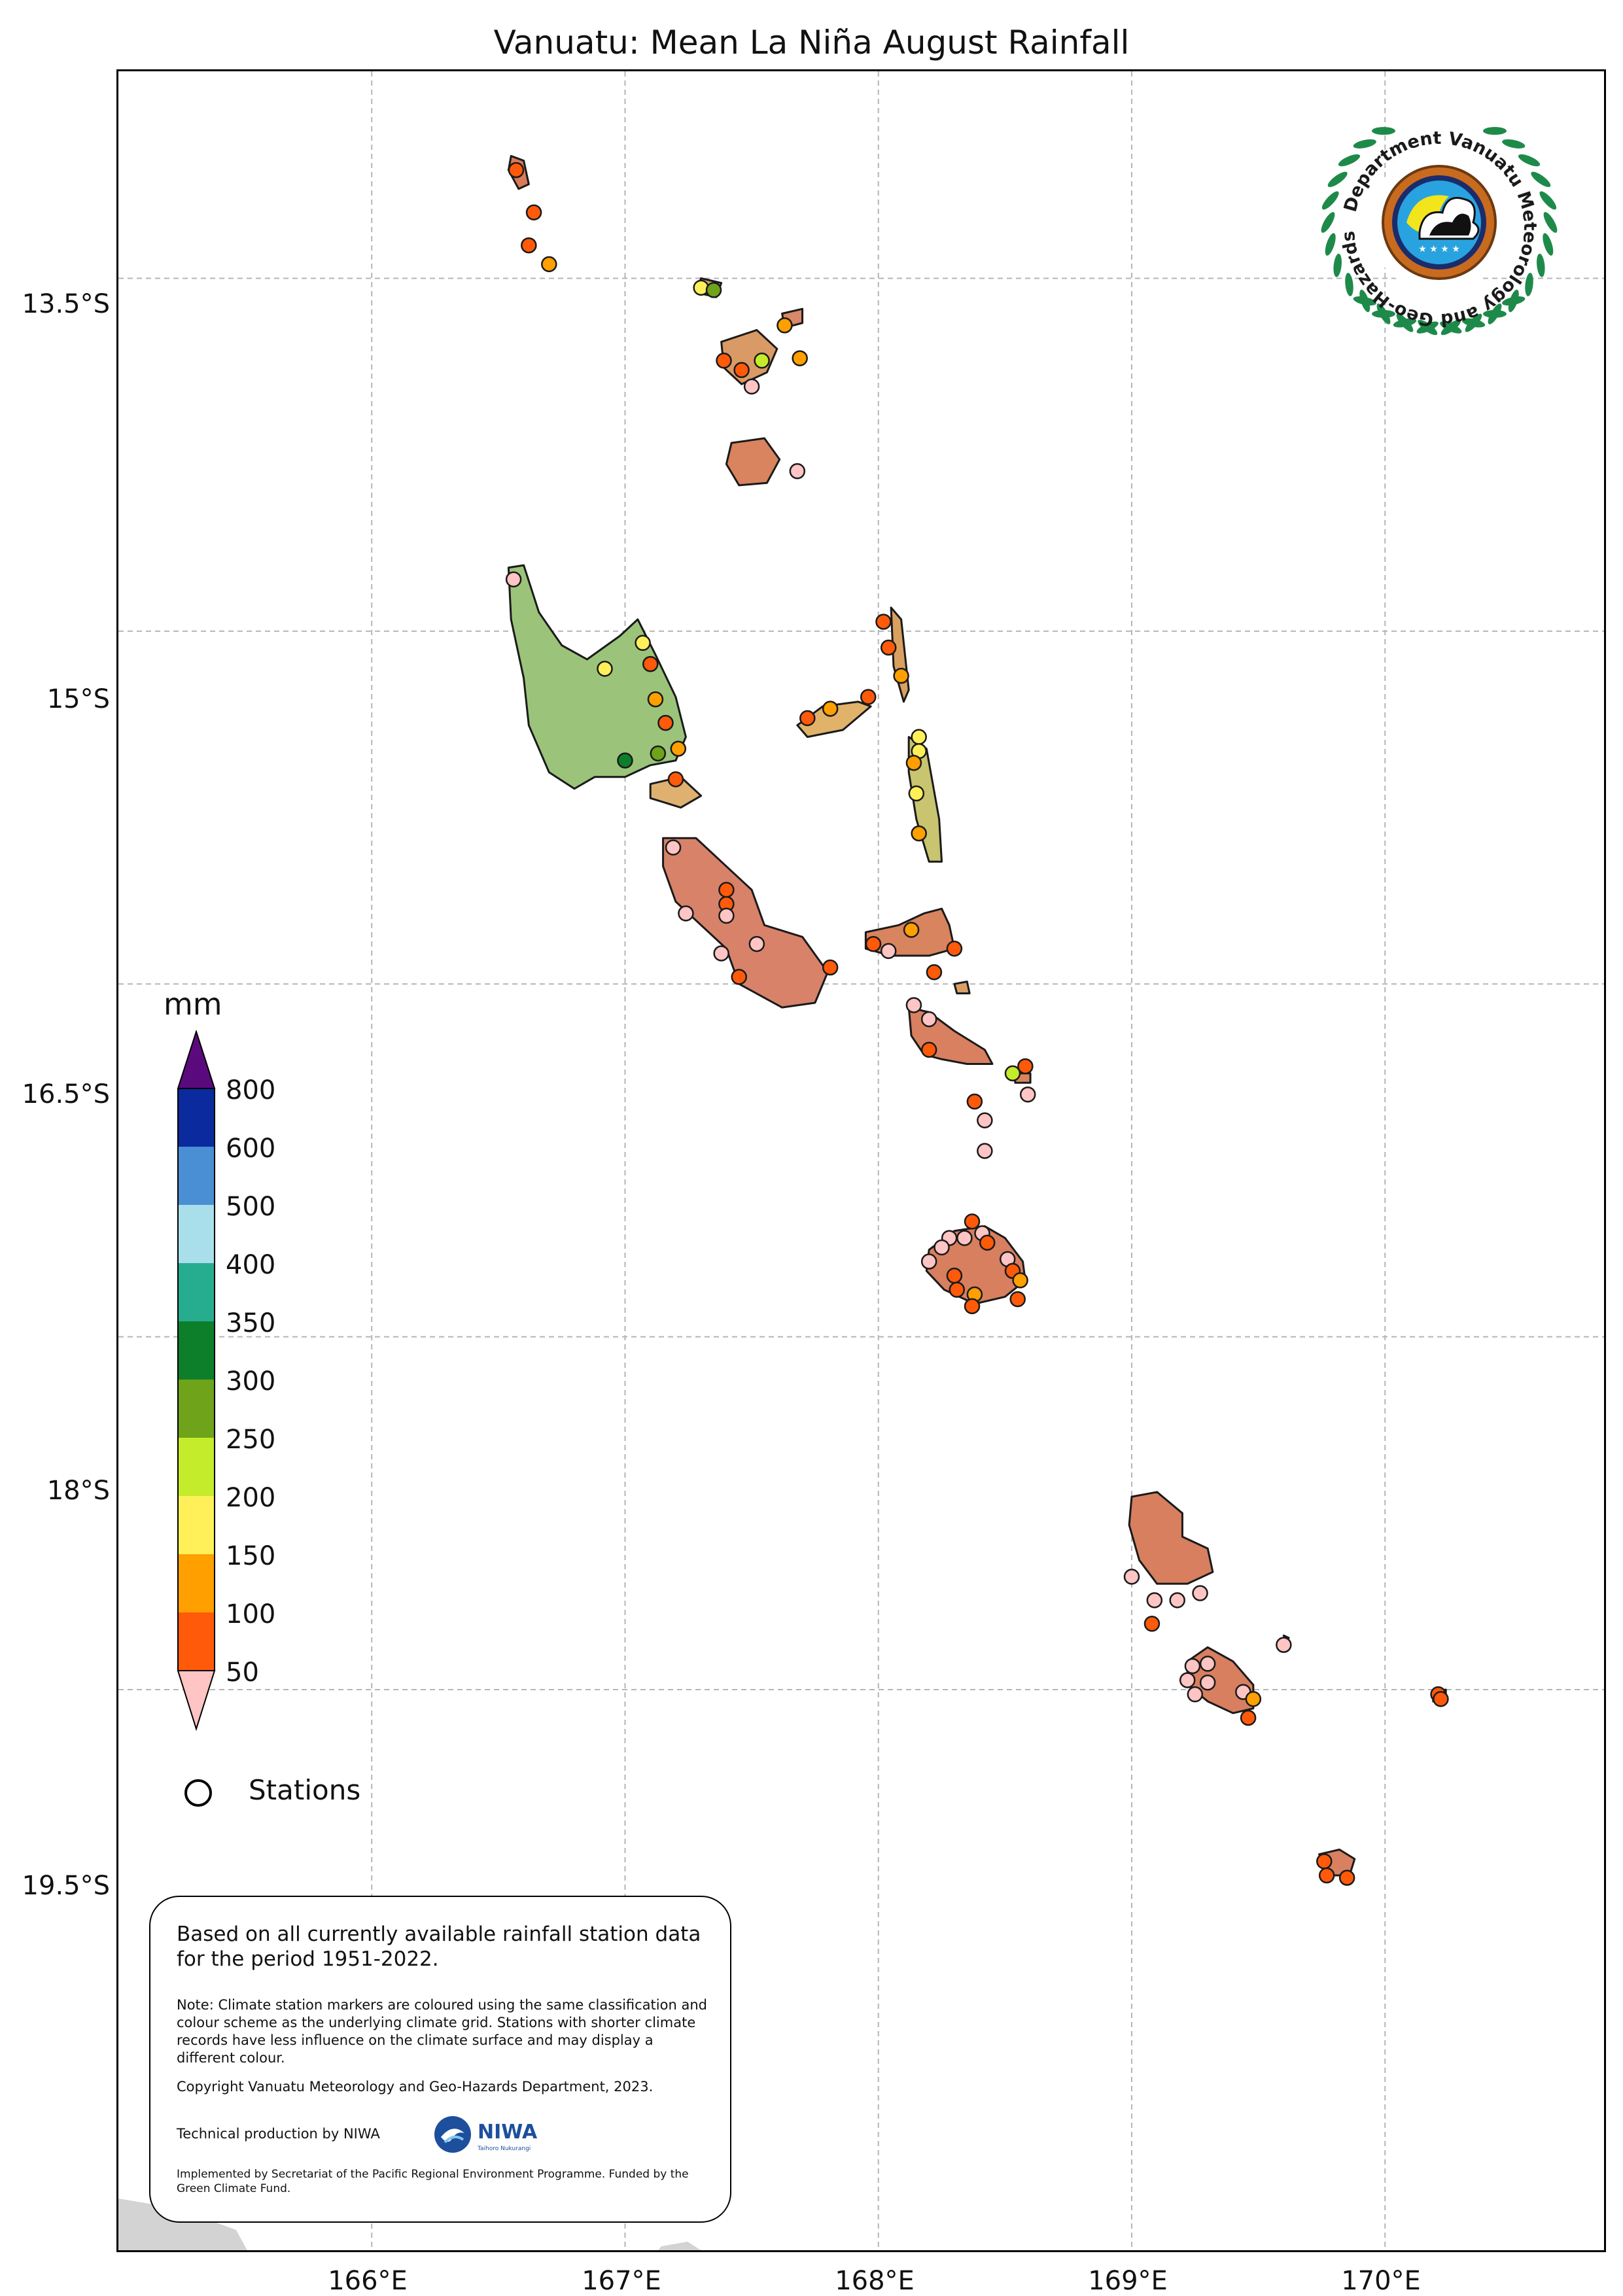 This screenshot has height=2296, width=1623. I want to click on legend-label-500: 500, so click(251, 1207).